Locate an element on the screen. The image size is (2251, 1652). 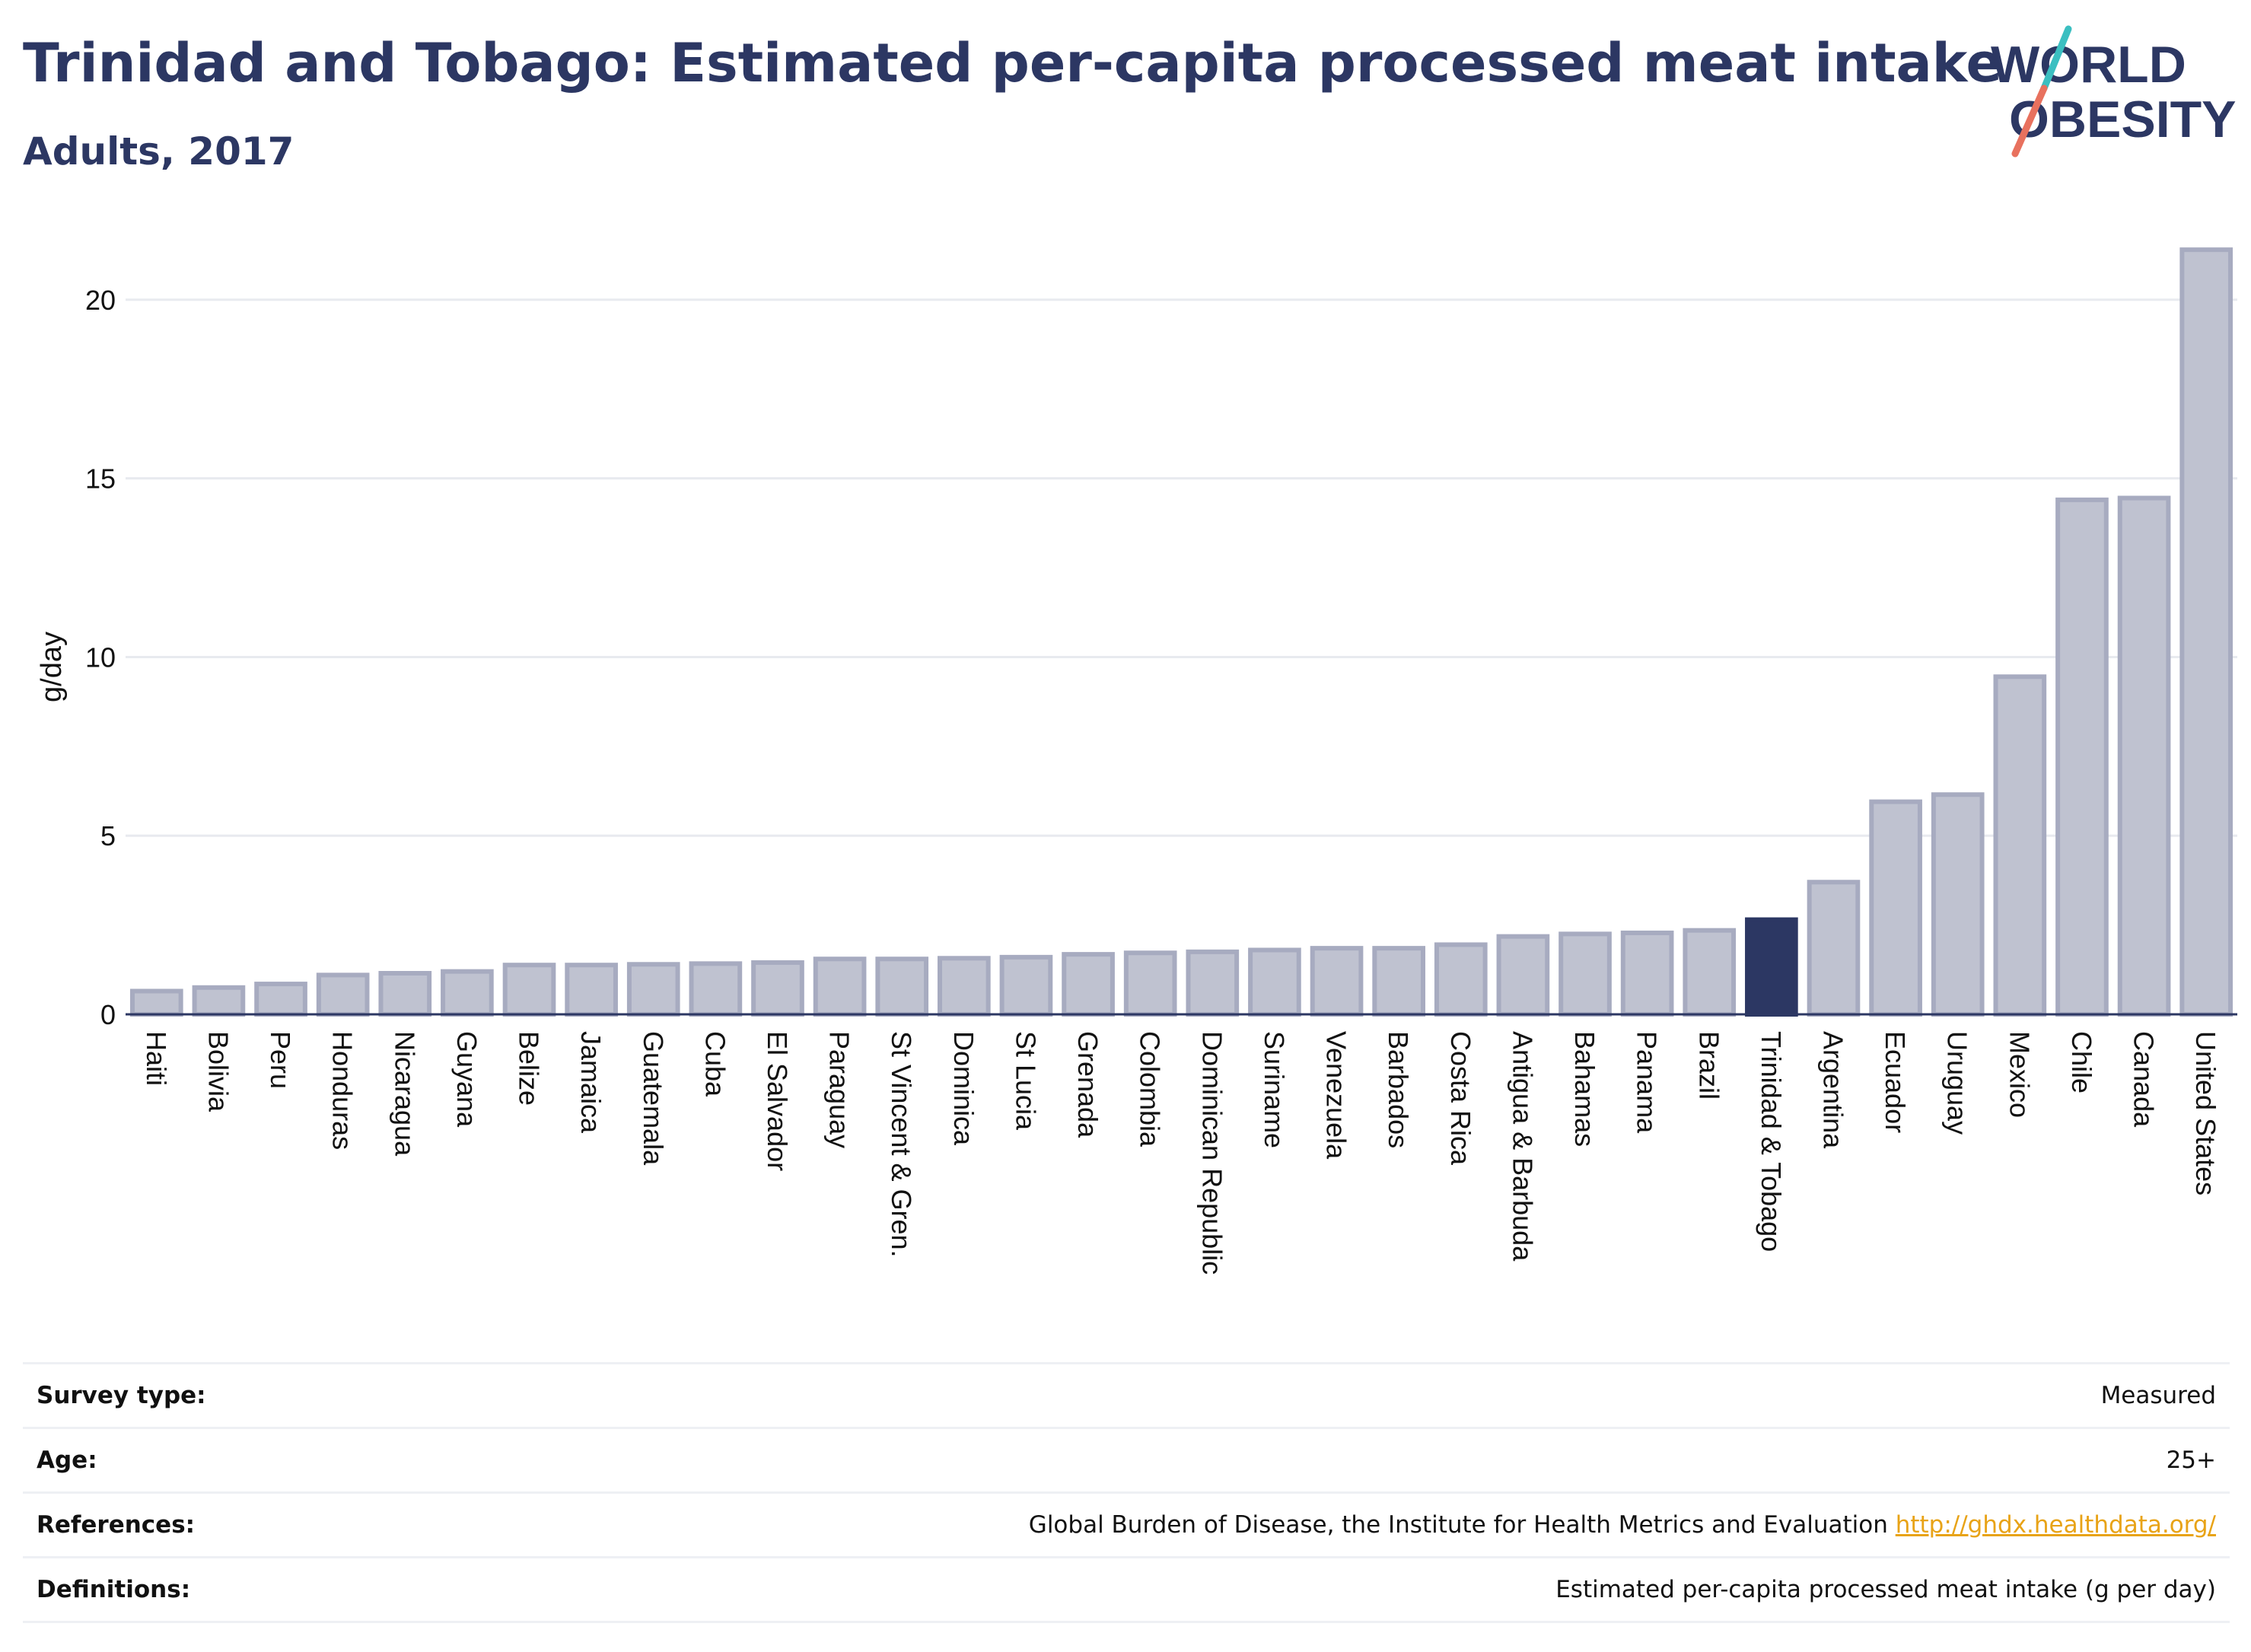
bar-belize is located at coordinates (529, 990).